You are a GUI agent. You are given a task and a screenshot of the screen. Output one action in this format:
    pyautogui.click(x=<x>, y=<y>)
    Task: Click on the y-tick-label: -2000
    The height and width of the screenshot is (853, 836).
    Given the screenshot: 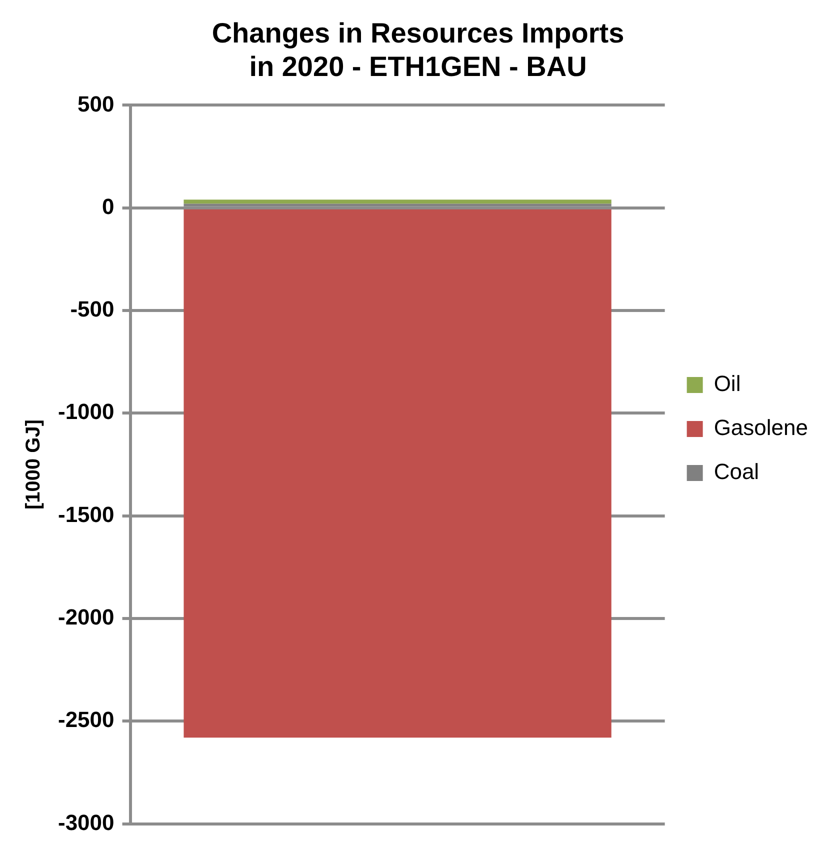 What is the action you would take?
    pyautogui.click(x=86, y=617)
    